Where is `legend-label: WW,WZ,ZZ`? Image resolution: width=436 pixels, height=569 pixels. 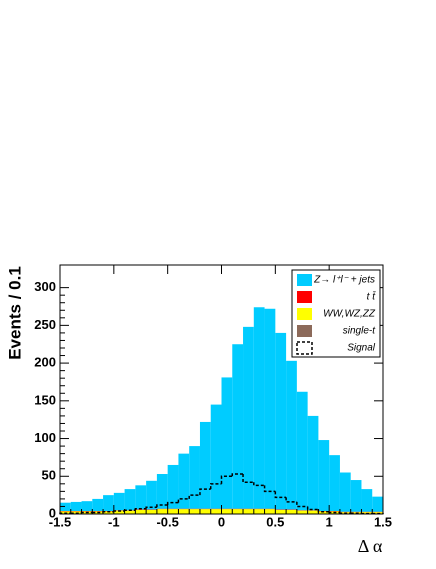
legend-label: WW,WZ,ZZ is located at coordinates (349, 314).